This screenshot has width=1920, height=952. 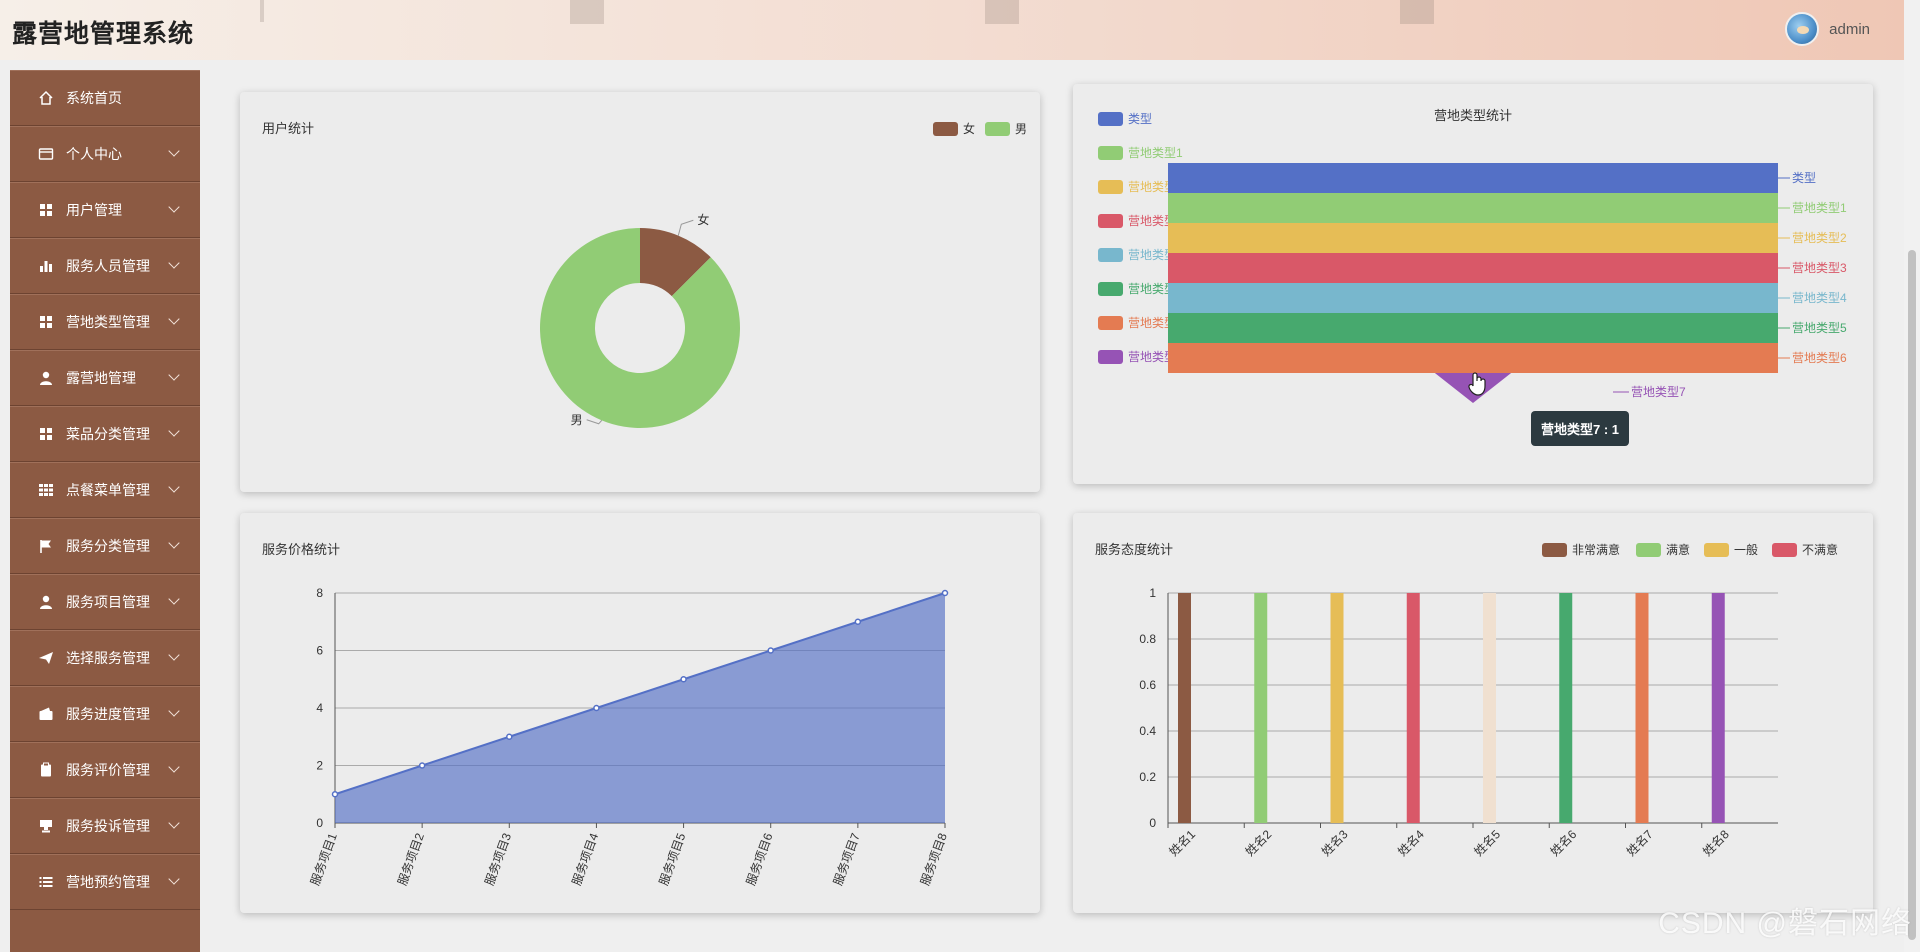 What do you see at coordinates (1140, 119) in the screenshot?
I see `legend-label: 类型` at bounding box center [1140, 119].